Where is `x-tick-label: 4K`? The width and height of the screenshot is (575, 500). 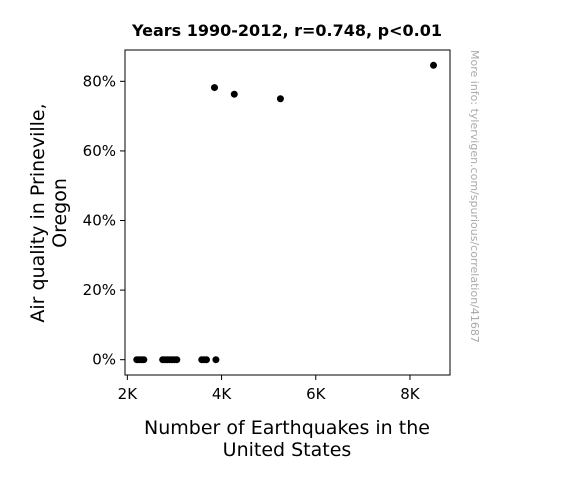
x-tick-label: 4K is located at coordinates (222, 394).